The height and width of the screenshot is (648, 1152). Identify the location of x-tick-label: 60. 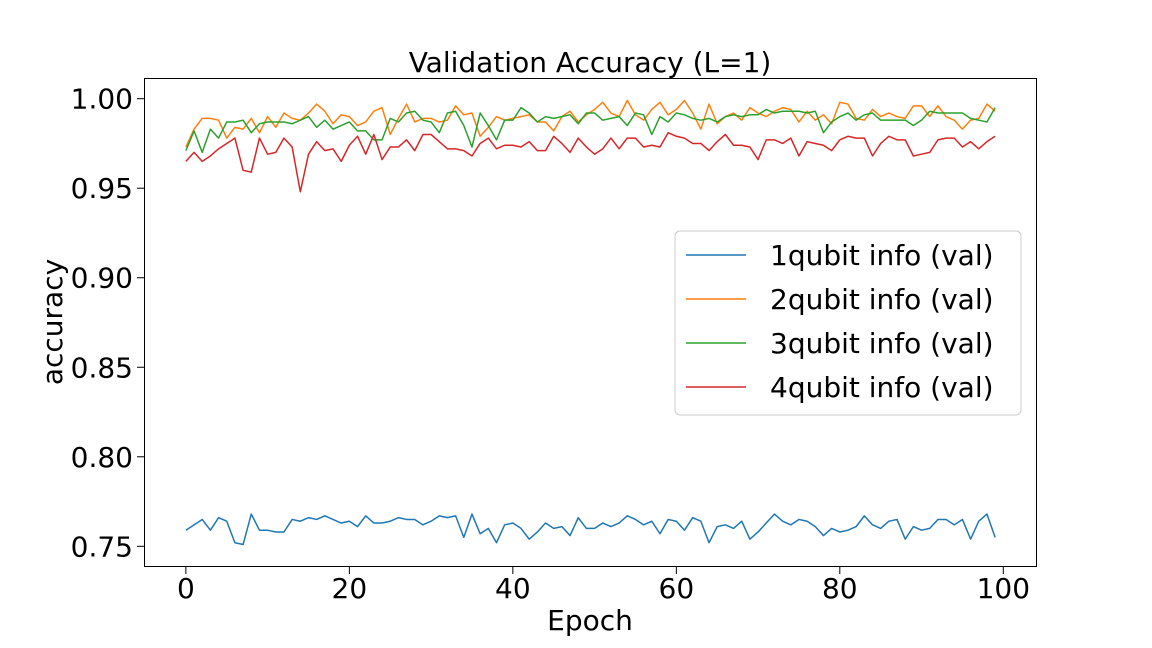
(677, 588).